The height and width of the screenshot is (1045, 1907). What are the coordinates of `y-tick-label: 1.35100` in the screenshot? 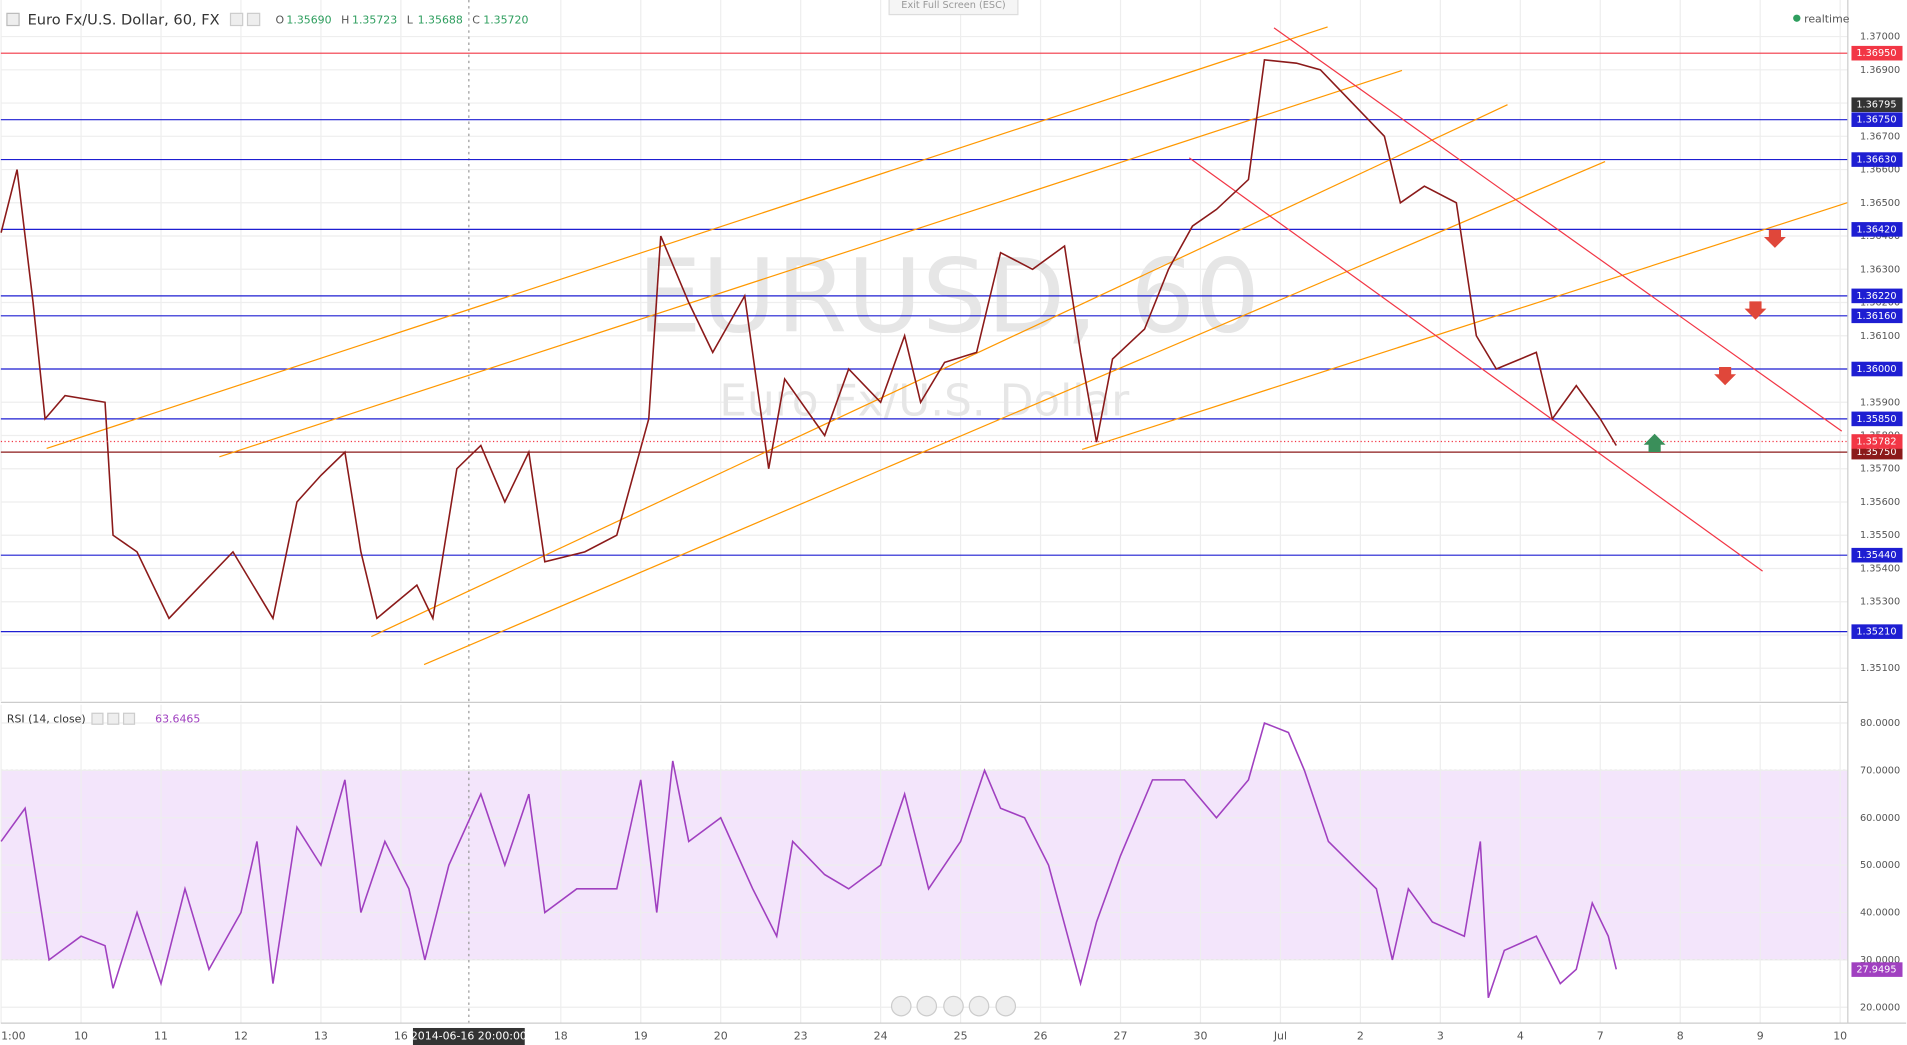 It's located at (1880, 668).